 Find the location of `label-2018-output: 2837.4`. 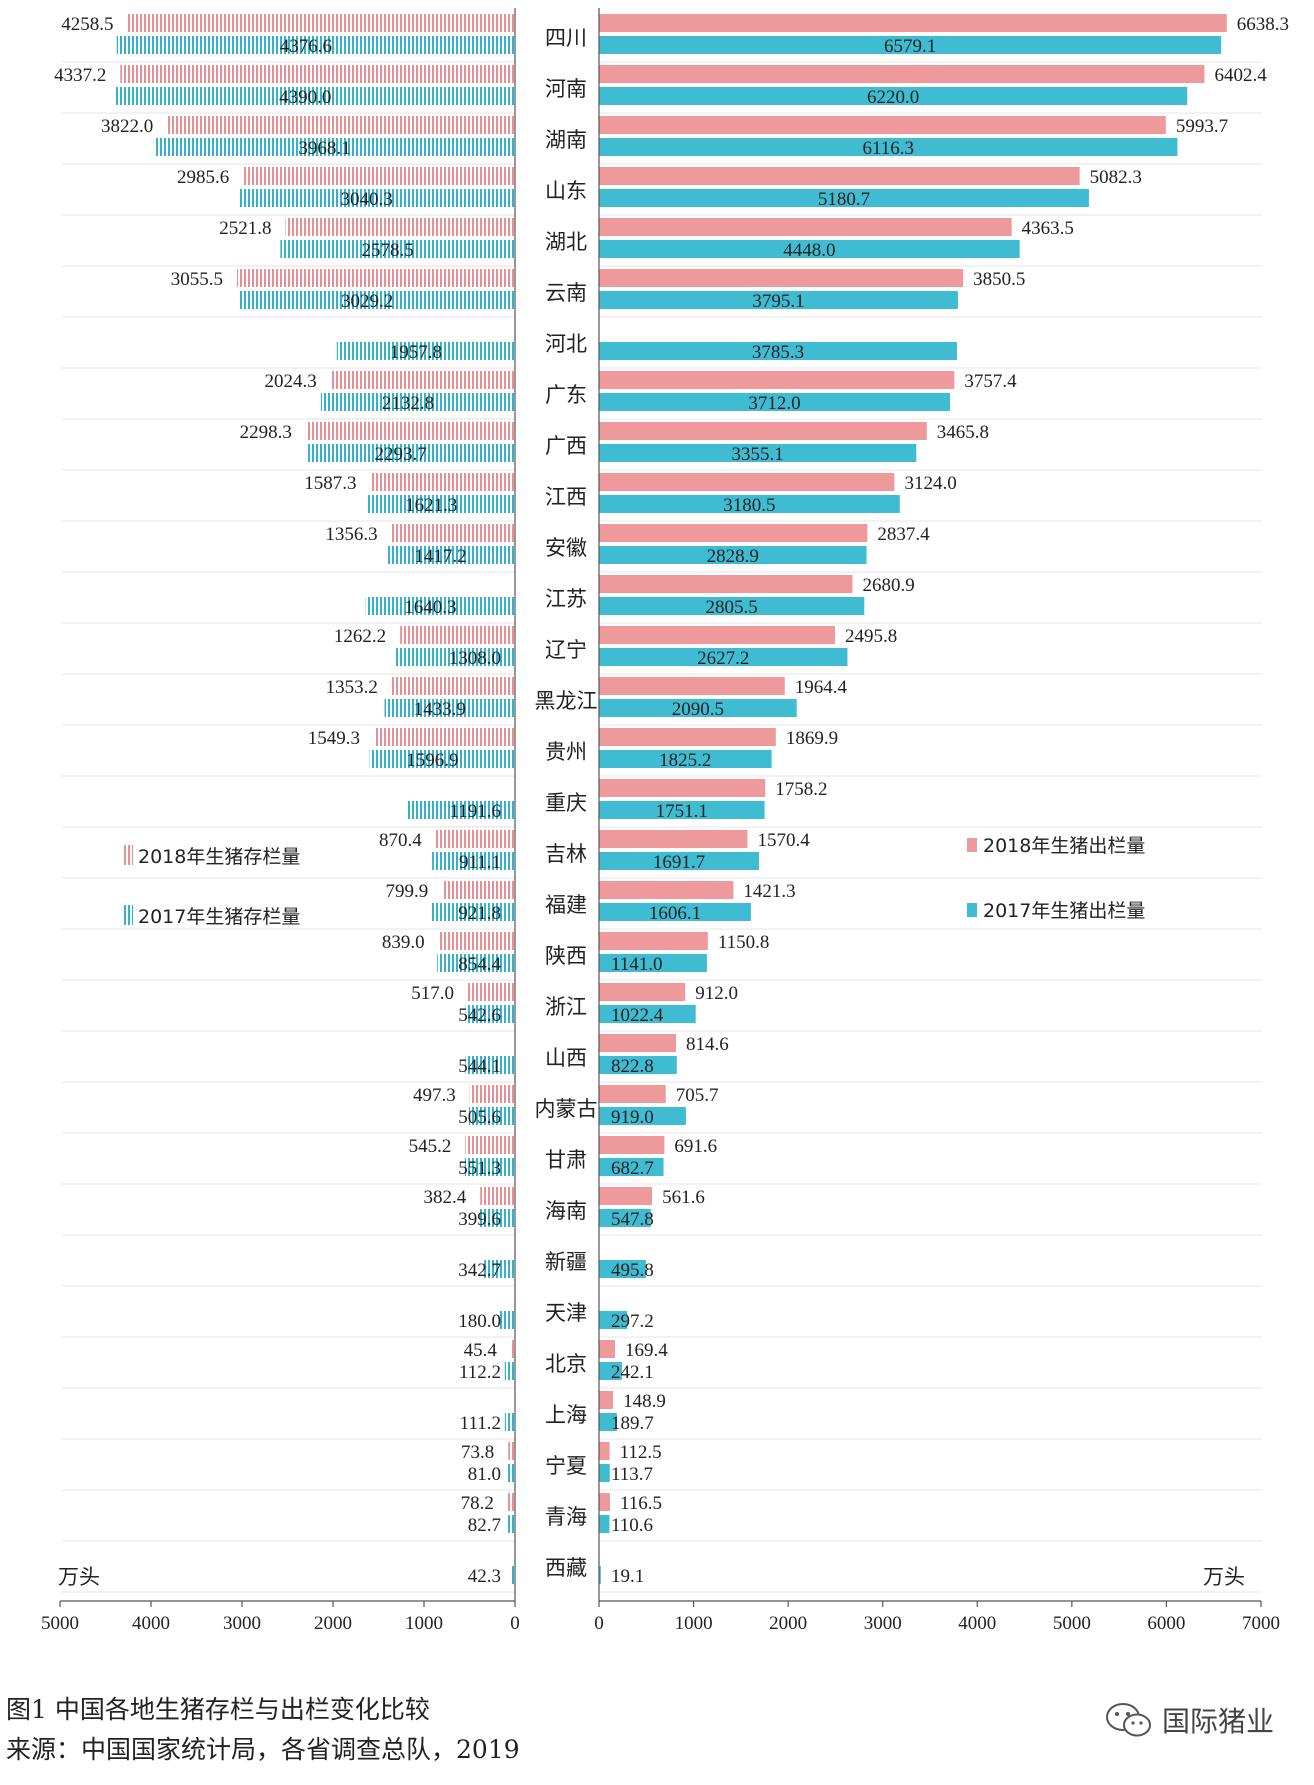

label-2018-output: 2837.4 is located at coordinates (903, 534).